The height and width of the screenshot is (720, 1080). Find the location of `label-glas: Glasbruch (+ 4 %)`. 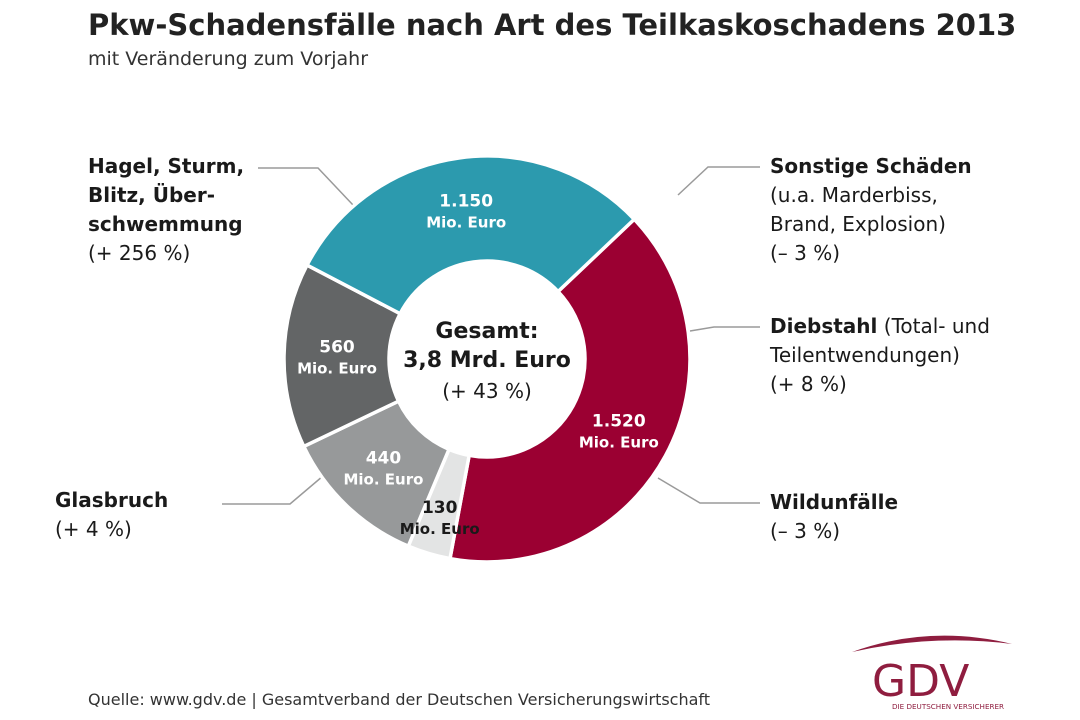

label-glas: Glasbruch (+ 4 %) is located at coordinates (111, 515).